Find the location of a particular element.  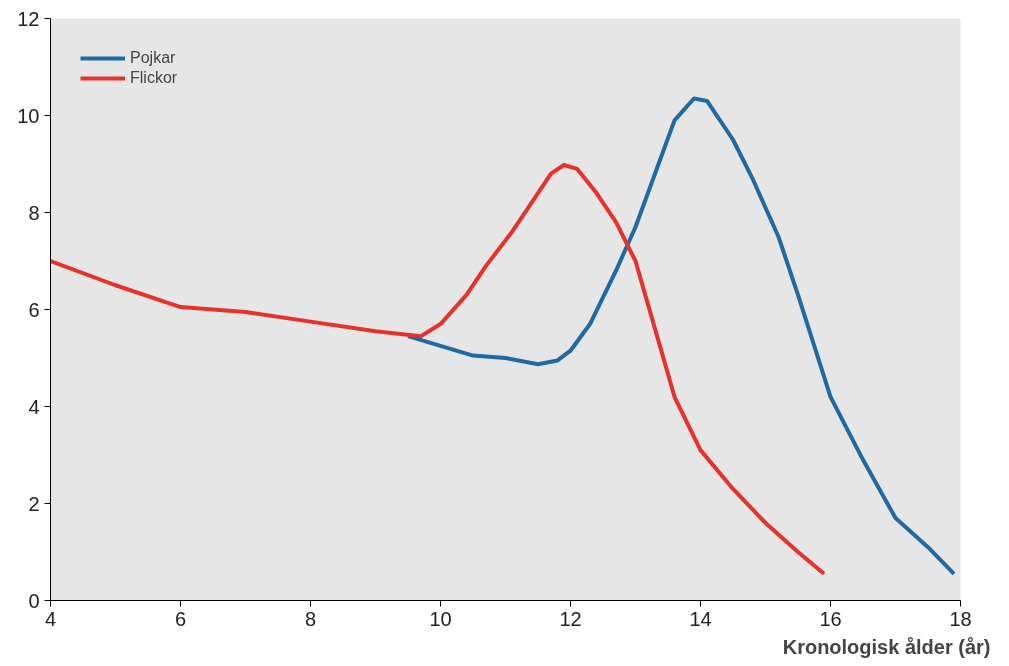

x-tick-label: 6 is located at coordinates (180, 618).